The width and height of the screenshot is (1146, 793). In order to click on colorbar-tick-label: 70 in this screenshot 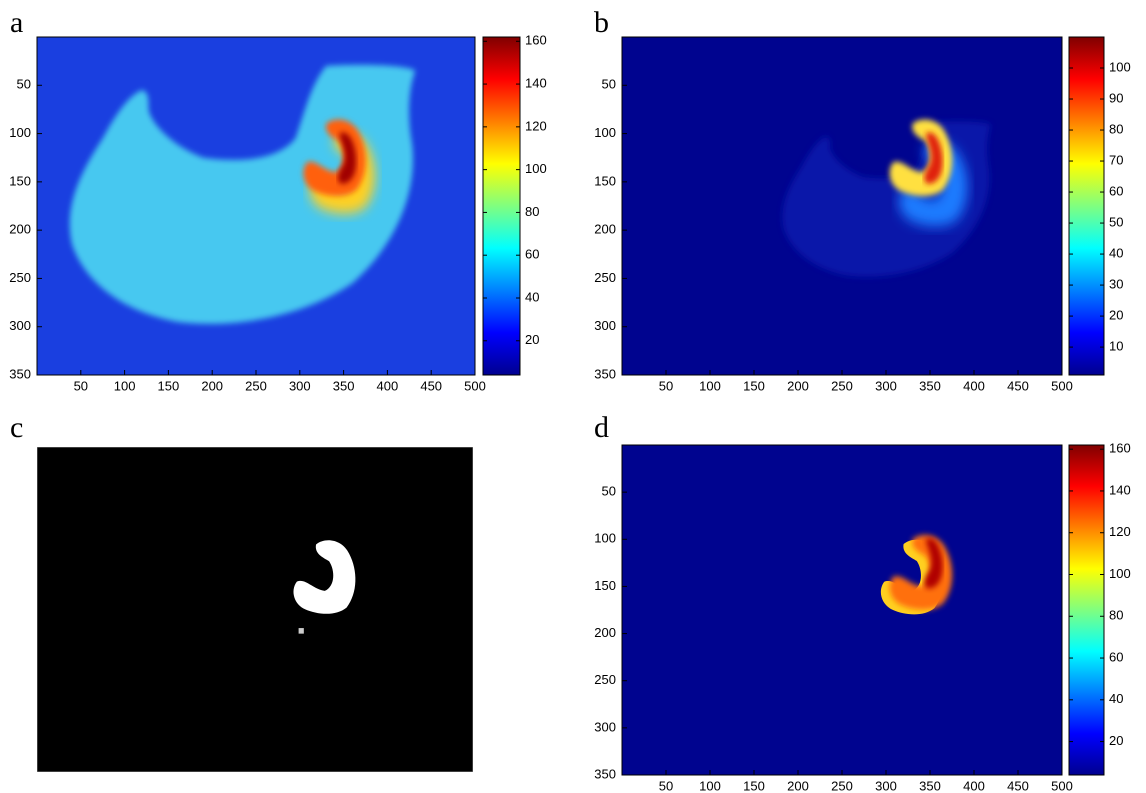, I will do `click(1116, 159)`.